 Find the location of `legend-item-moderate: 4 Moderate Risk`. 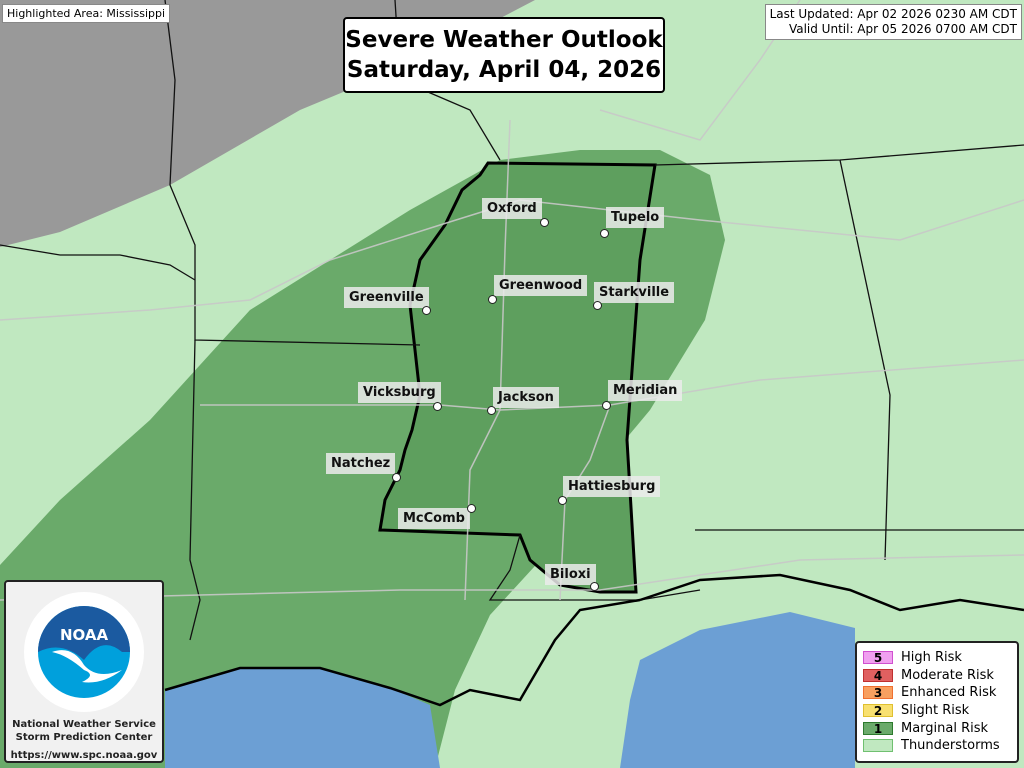

legend-item-moderate: 4 Moderate Risk is located at coordinates (940, 676).